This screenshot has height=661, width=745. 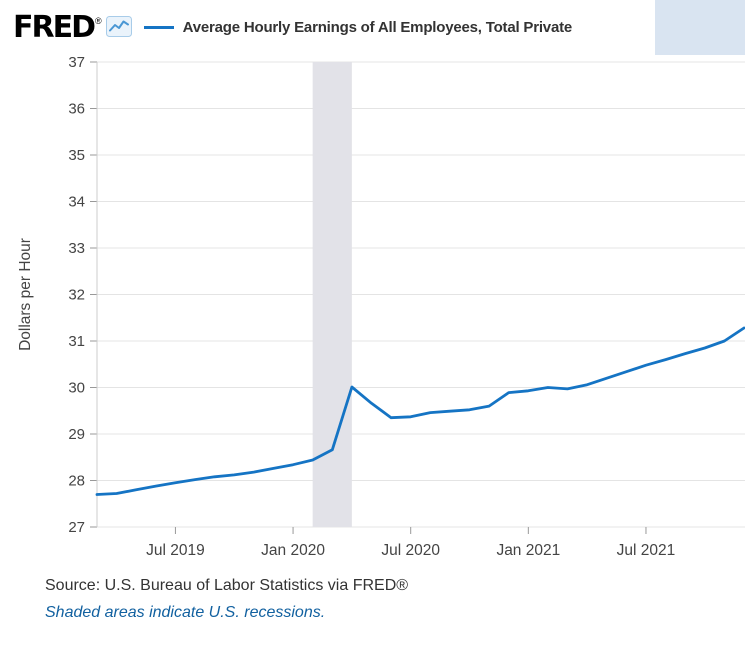 I want to click on y-tick-label: 34, so click(x=76, y=202).